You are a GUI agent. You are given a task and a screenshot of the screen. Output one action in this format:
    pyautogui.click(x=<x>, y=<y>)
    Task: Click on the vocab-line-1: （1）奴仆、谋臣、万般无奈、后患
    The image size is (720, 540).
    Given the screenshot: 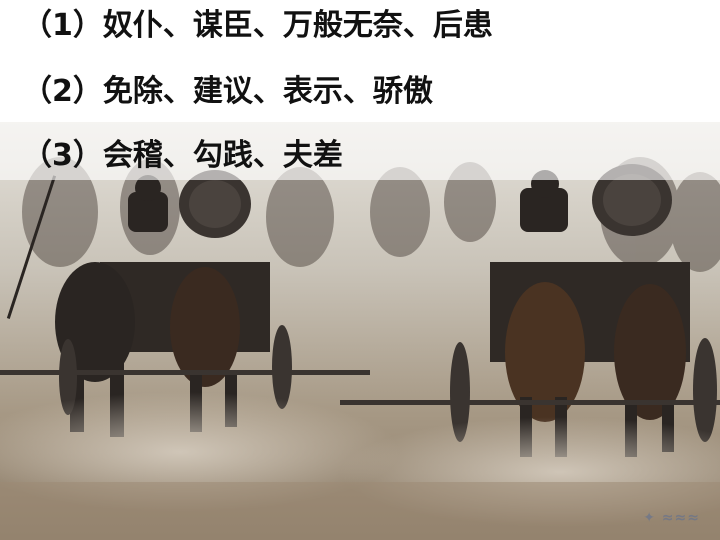 What is the action you would take?
    pyautogui.click(x=257, y=25)
    